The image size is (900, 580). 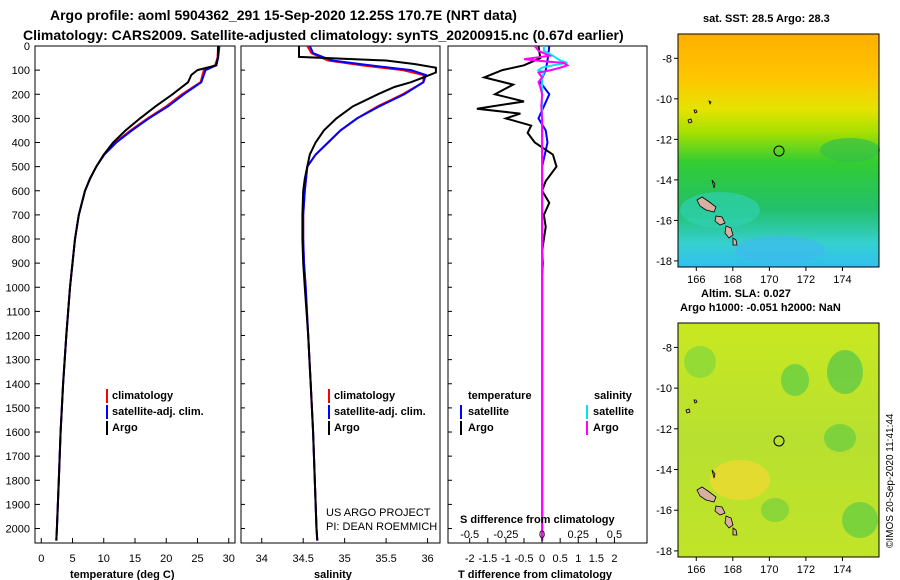 I want to click on lon-tick-label: 174, so click(x=842, y=570).